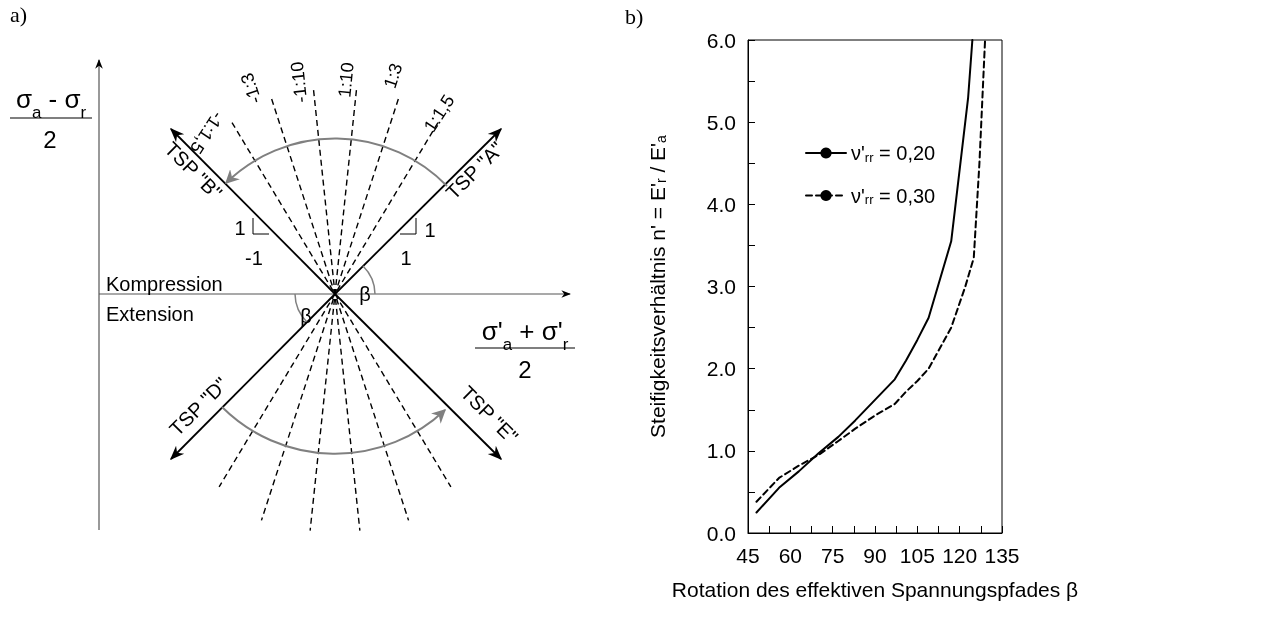 The width and height of the screenshot is (1265, 623). Describe the element at coordinates (721, 369) in the screenshot. I see `y-tick-label: 2.0` at that location.